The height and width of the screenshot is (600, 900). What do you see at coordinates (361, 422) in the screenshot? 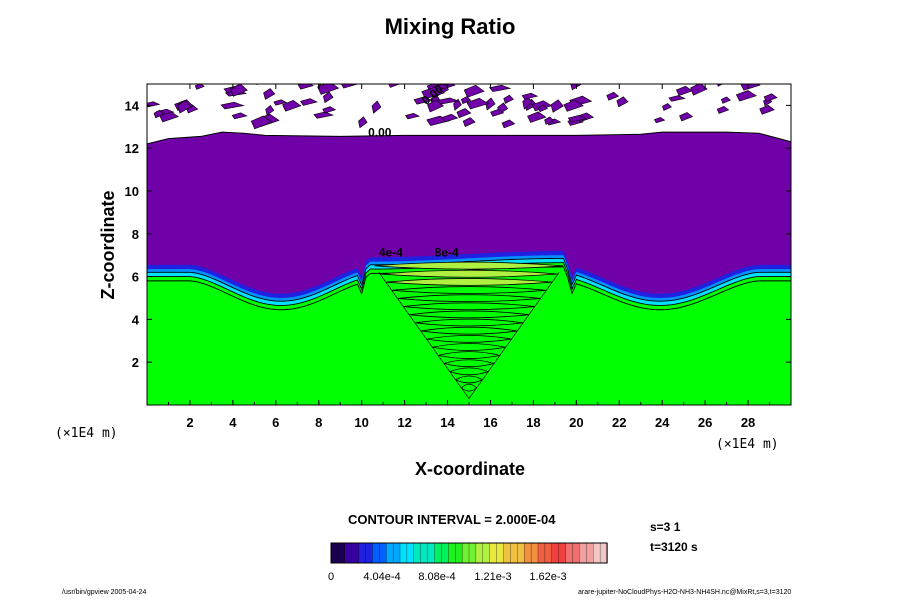
I see `x-tick-label: 10` at bounding box center [361, 422].